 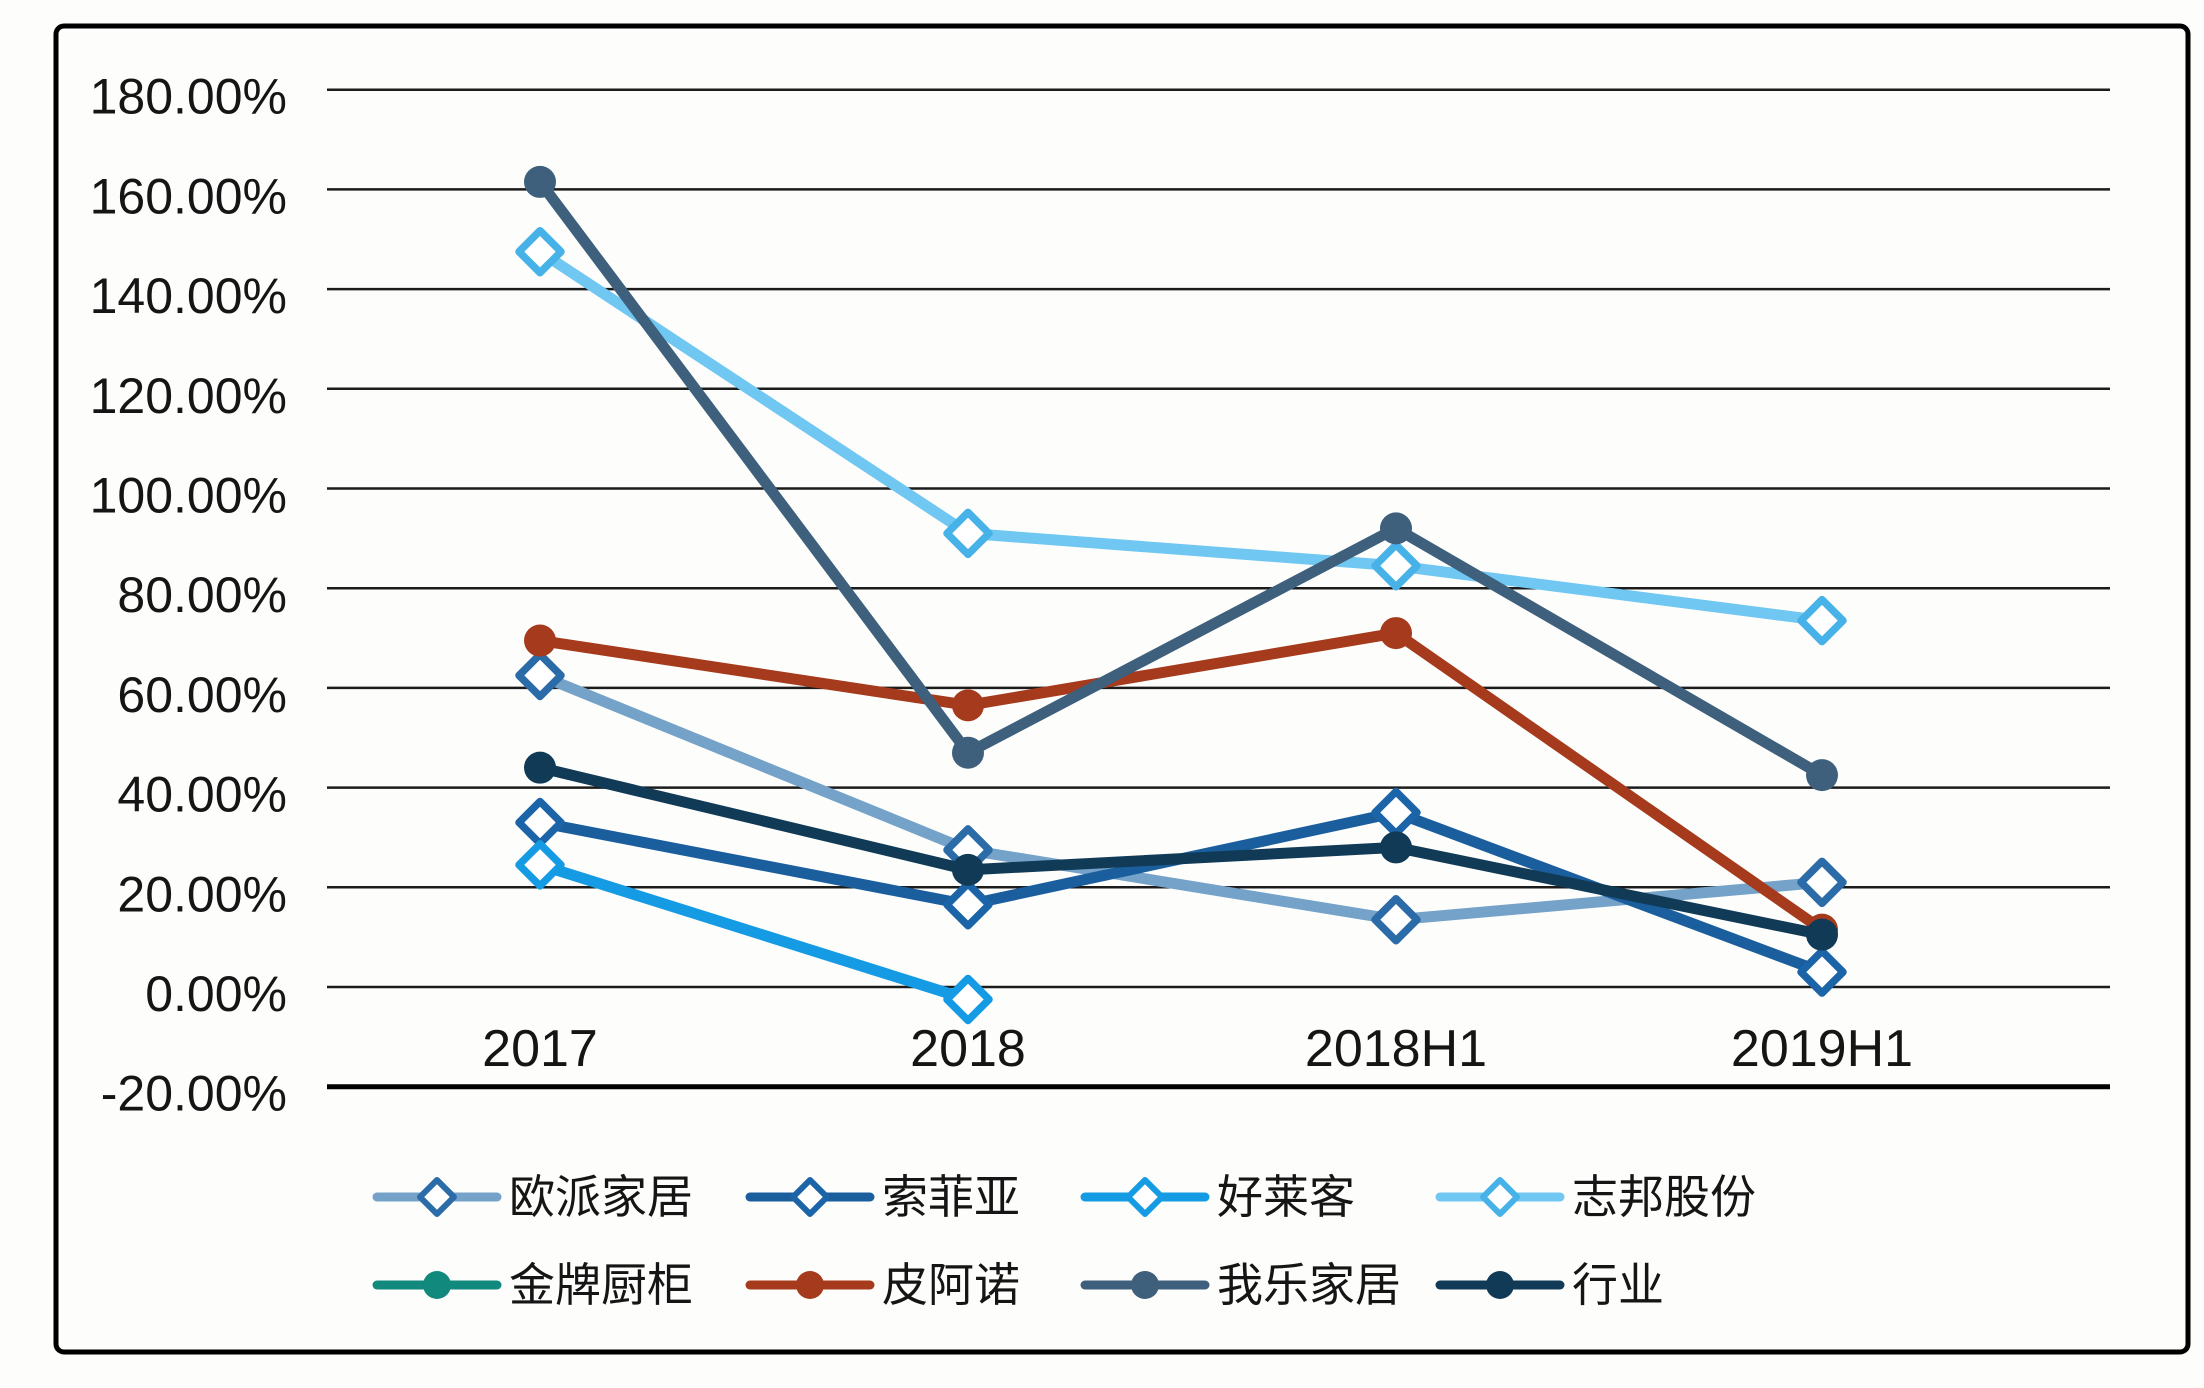 What do you see at coordinates (540, 251) in the screenshot?
I see `series-marker-zbom-2017` at bounding box center [540, 251].